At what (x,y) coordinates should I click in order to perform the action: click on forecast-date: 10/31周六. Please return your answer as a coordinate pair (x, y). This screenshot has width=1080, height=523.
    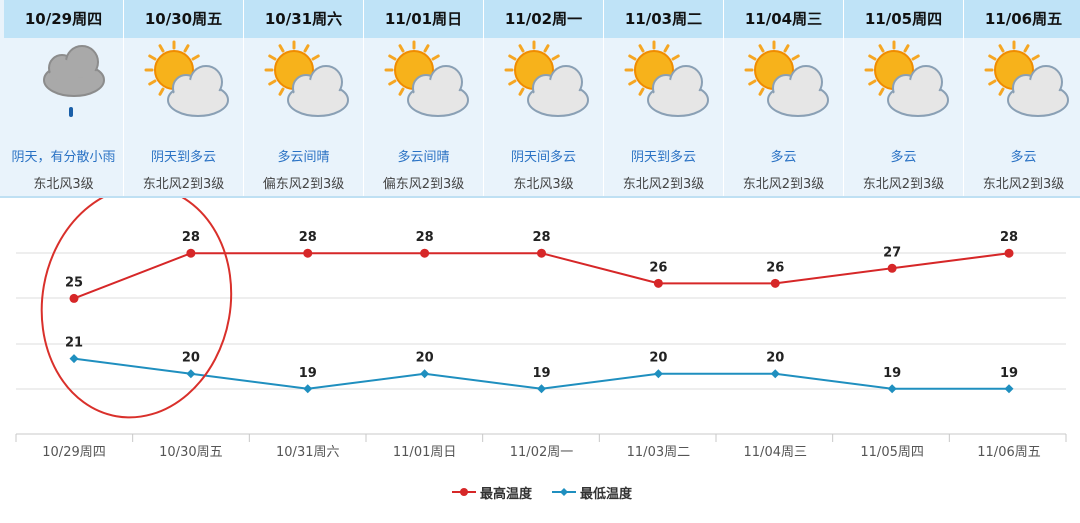
    Looking at the image, I should click on (303, 19).